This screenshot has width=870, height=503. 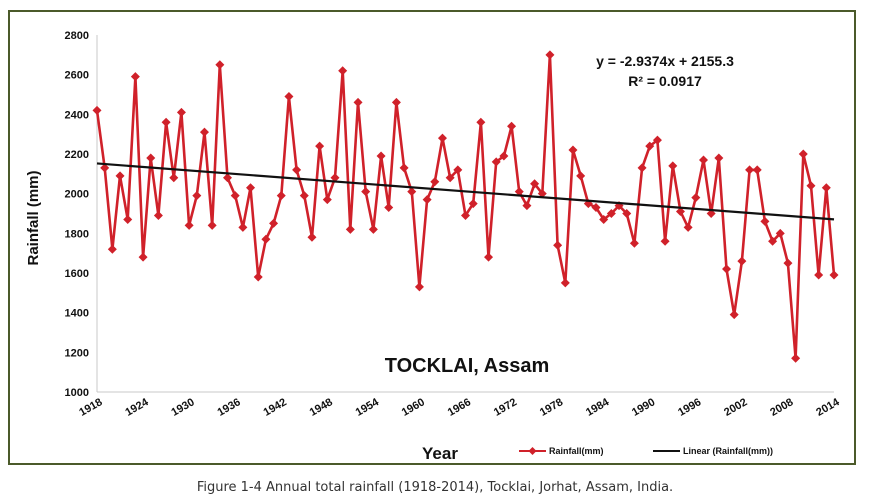 What do you see at coordinates (77, 393) in the screenshot?
I see `y-tick-label: 1000` at bounding box center [77, 393].